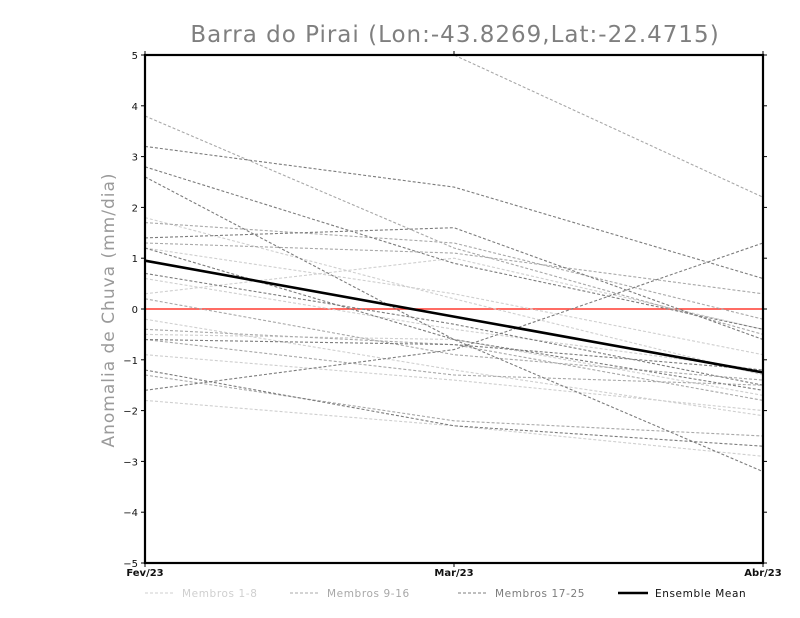 This screenshot has width=800, height=618. Describe the element at coordinates (135, 208) in the screenshot. I see `y-tick-label: 2` at that location.